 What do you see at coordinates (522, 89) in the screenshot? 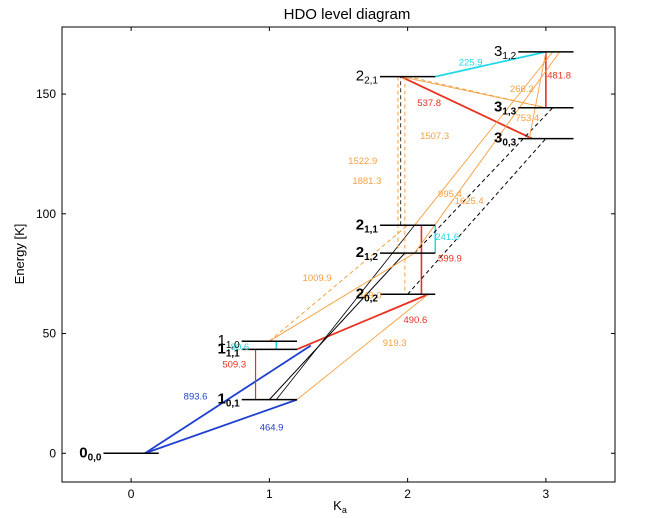
I see `transition-label: 266.2` at bounding box center [522, 89].